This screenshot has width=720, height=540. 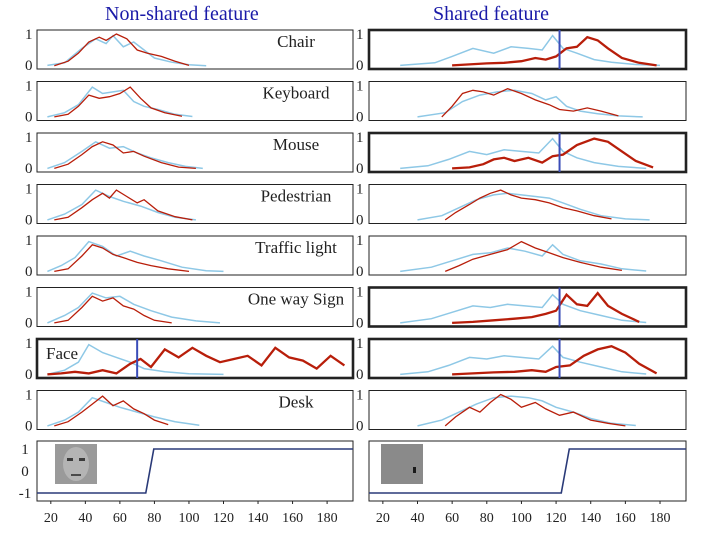 What do you see at coordinates (296, 196) in the screenshot?
I see `category-label: Pedestrian` at bounding box center [296, 196].